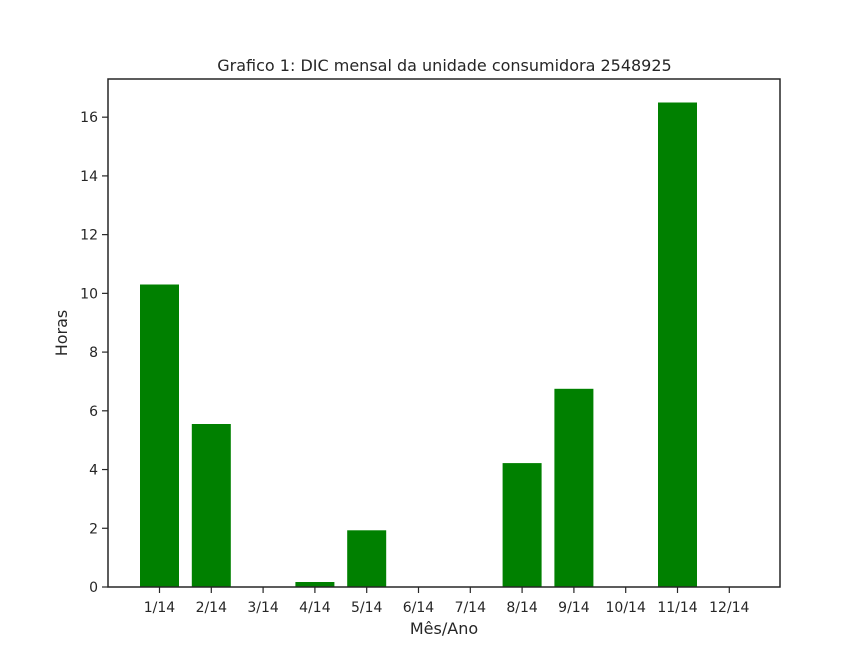 The width and height of the screenshot is (867, 659). I want to click on x-tick-label: 1/14, so click(160, 608).